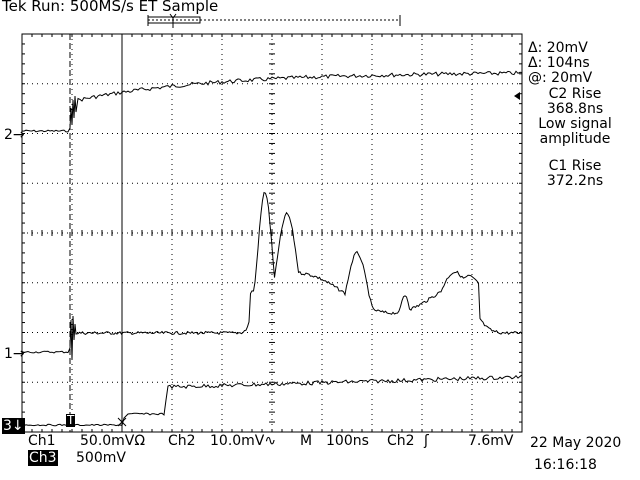 Image resolution: width=640 pixels, height=480 pixels. Describe the element at coordinates (113, 441) in the screenshot. I see `ch1-scale: 50.0mVΩ` at that location.